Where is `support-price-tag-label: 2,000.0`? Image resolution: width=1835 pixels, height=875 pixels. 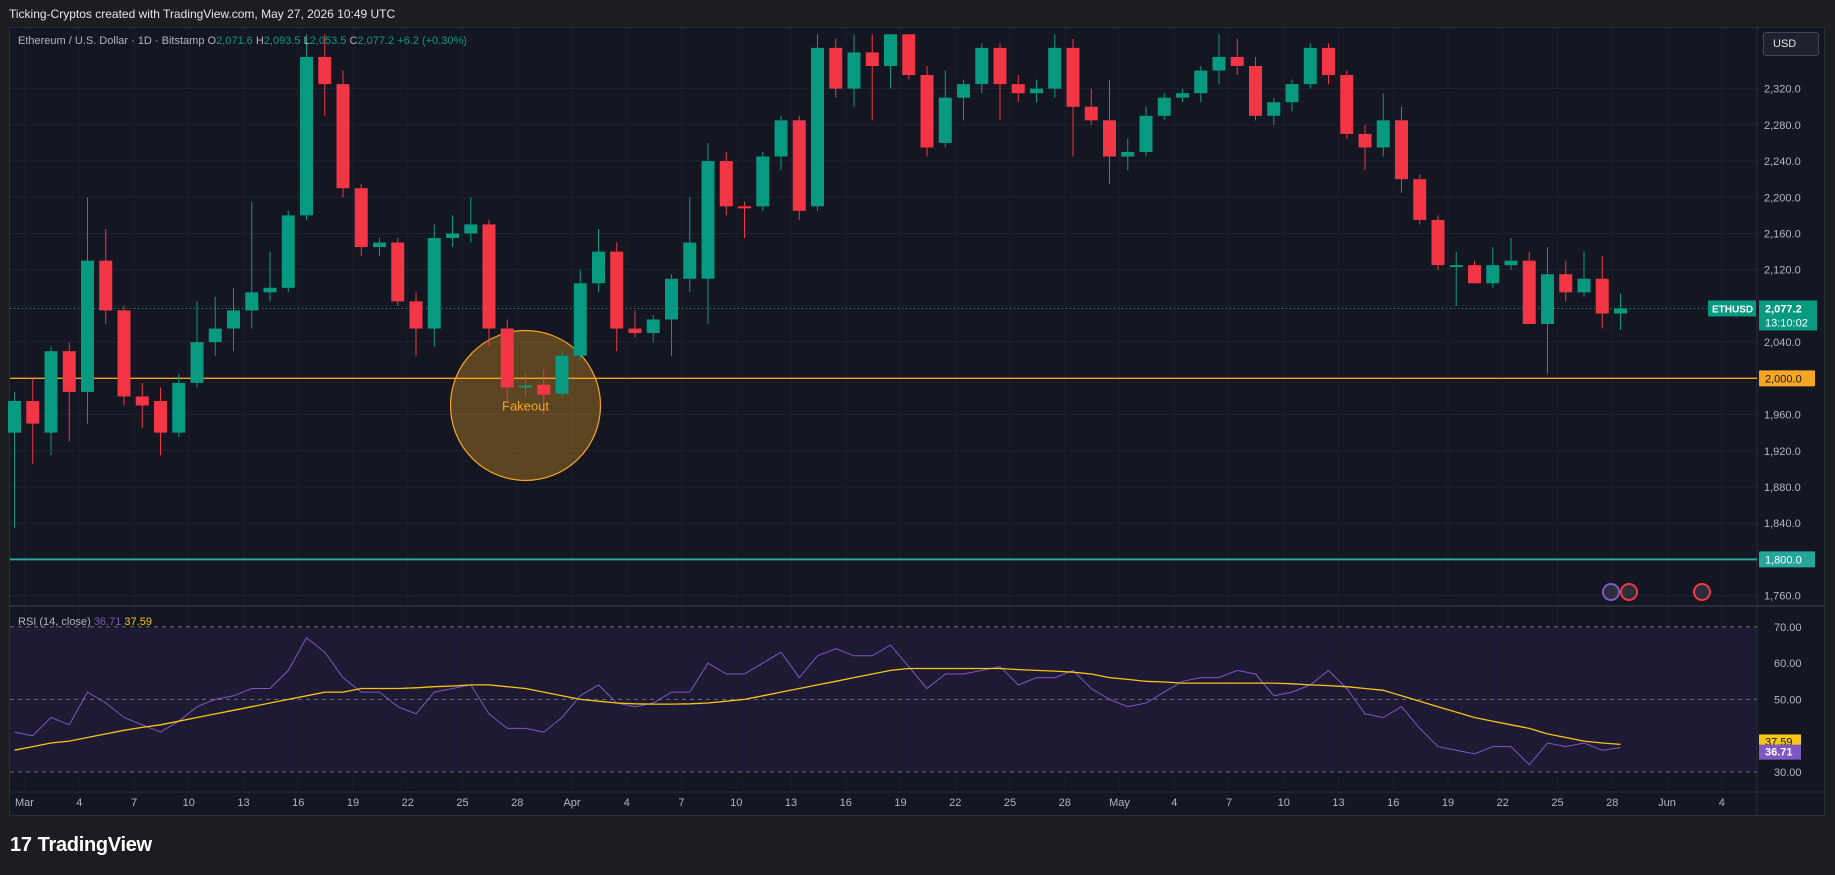
support-price-tag-label: 2,000.0 is located at coordinates (1783, 379).